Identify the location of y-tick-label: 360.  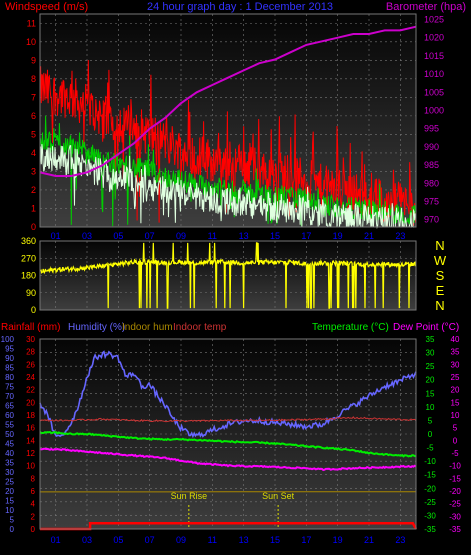
(28, 241).